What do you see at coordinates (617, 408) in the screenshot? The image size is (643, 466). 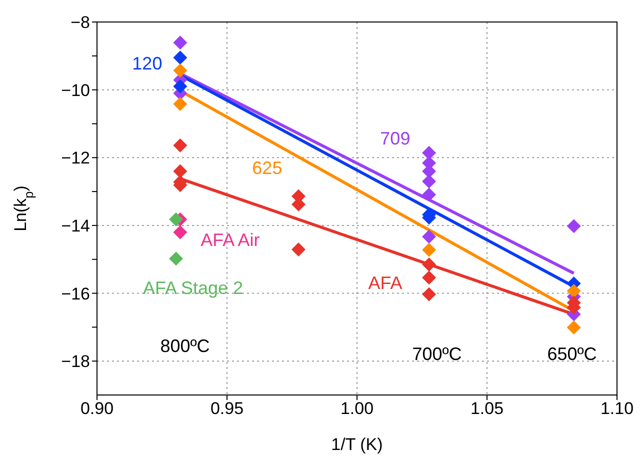 I see `x-tick-label: 1.10` at bounding box center [617, 408].